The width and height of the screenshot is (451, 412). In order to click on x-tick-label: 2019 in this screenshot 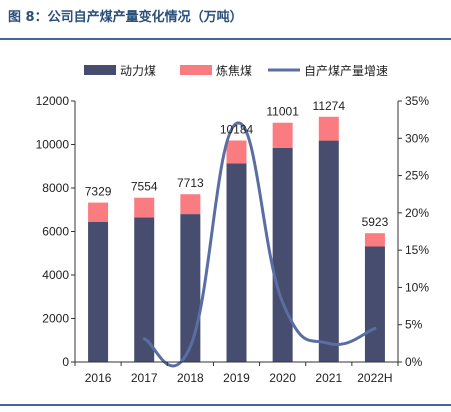, I will do `click(236, 378)`.